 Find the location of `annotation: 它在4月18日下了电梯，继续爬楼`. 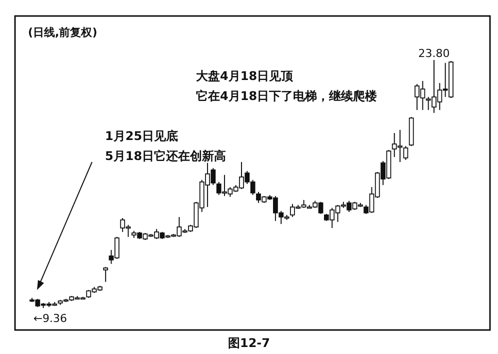

annotation: 它在4月18日下了电梯，继续爬楼 is located at coordinates (287, 96).